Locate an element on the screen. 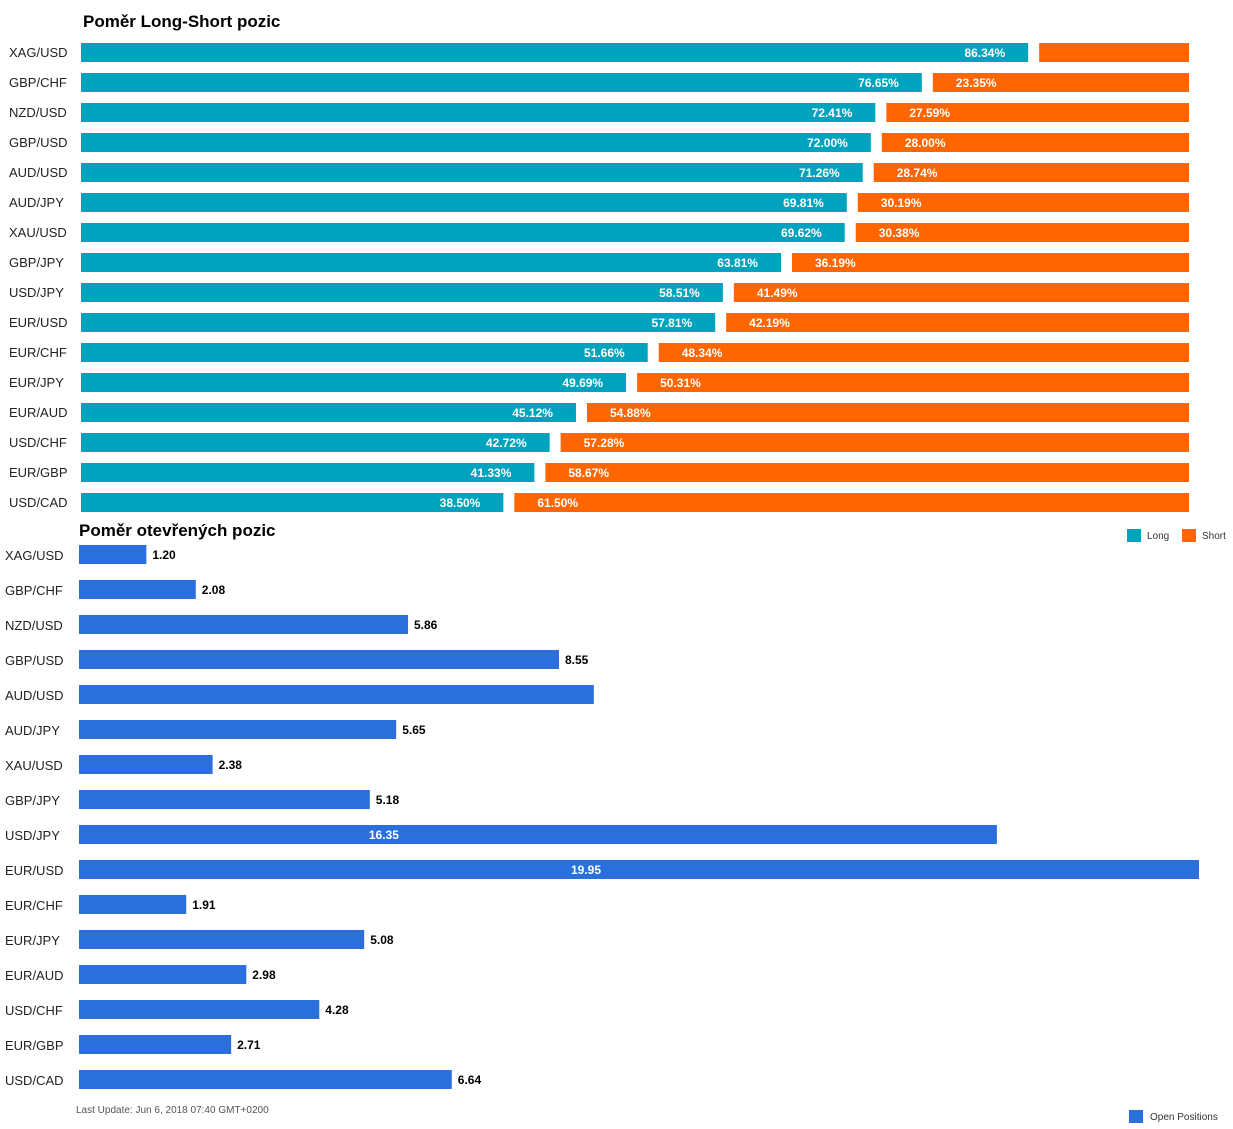  short-value-label-eur-chf: 48.34% is located at coordinates (702, 353).